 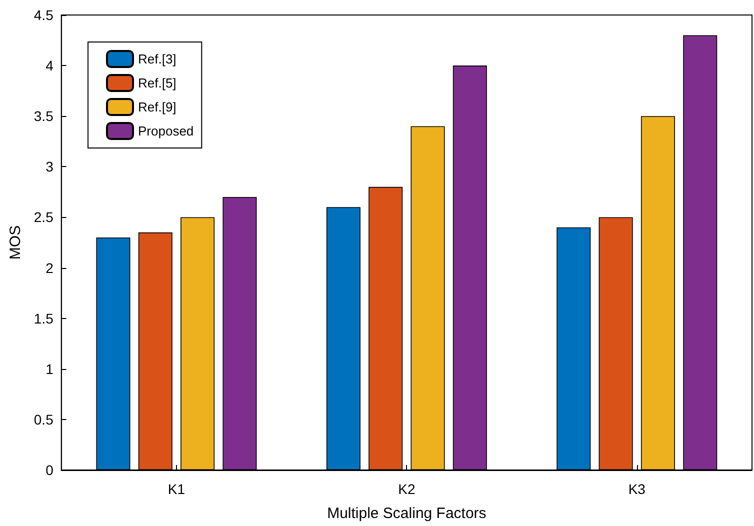 What do you see at coordinates (44, 15) in the screenshot?
I see `y-tick-label: 4.5` at bounding box center [44, 15].